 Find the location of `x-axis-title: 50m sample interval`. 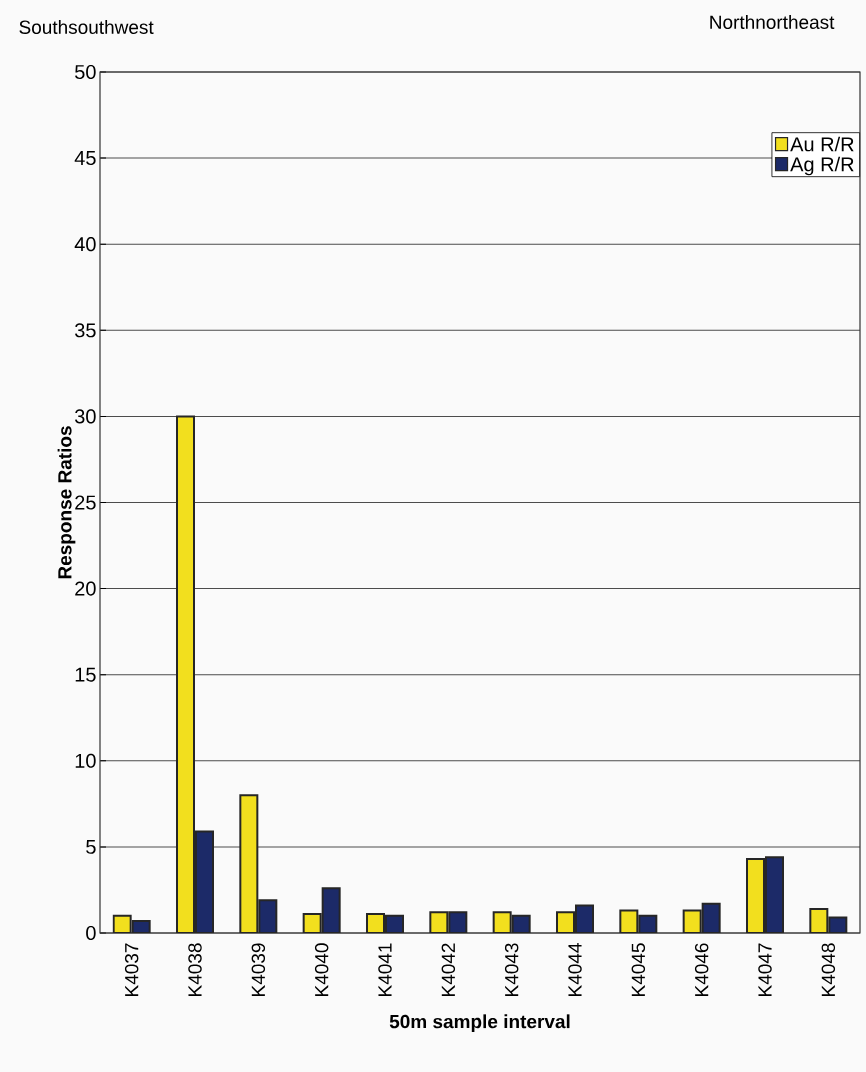

x-axis-title: 50m sample interval is located at coordinates (479, 1023).